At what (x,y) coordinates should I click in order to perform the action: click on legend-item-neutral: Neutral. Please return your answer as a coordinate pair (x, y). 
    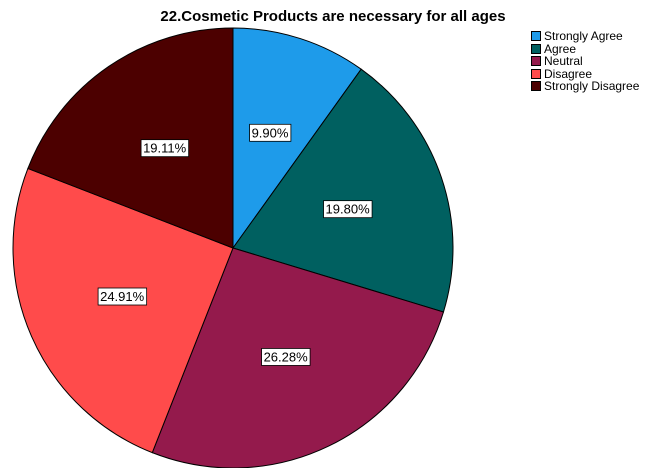
    Looking at the image, I should click on (585, 61).